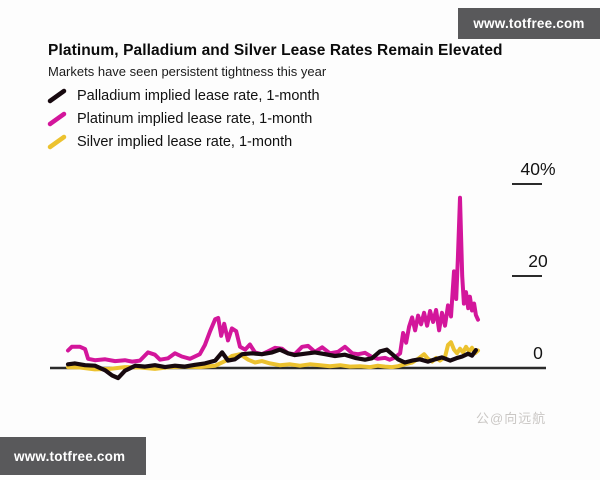 The height and width of the screenshot is (480, 600). I want to click on watermark-top-right: www.totfree.com, so click(529, 23).